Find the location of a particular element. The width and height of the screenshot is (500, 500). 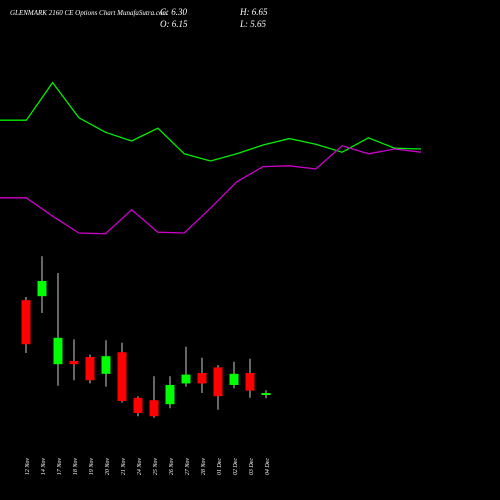

x-tick-label: 19 Nov is located at coordinates (92, 467).